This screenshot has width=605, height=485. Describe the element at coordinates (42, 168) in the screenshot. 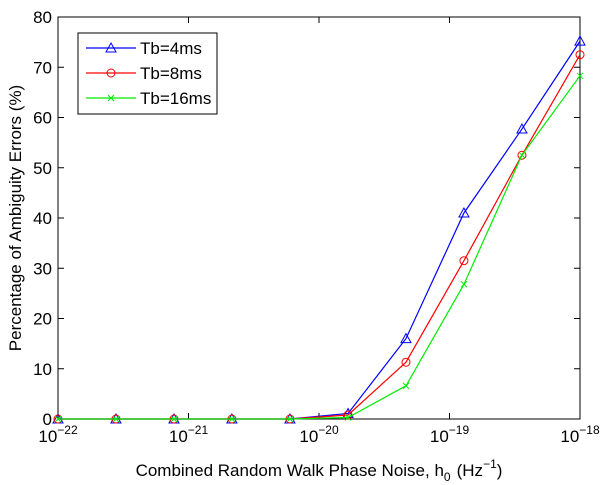

I see `y-tick-label: 50` at that location.